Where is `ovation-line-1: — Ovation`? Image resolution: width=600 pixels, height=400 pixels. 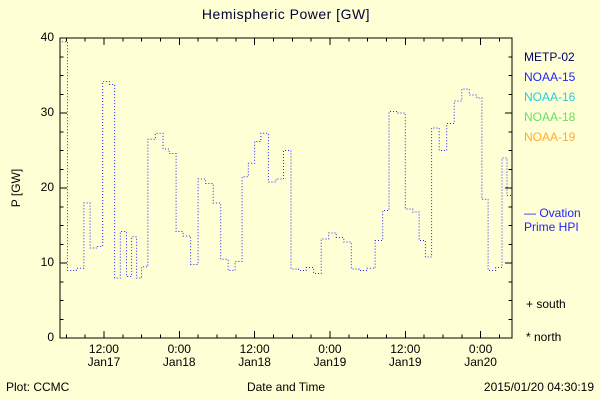 ovation-line-1: — Ovation is located at coordinates (552, 213).